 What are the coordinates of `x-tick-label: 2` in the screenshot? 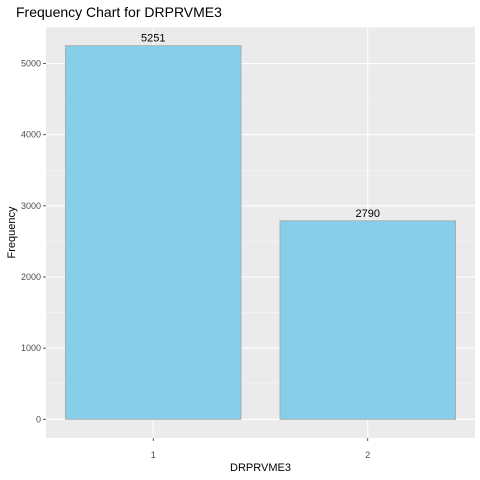 It's located at (367, 455).